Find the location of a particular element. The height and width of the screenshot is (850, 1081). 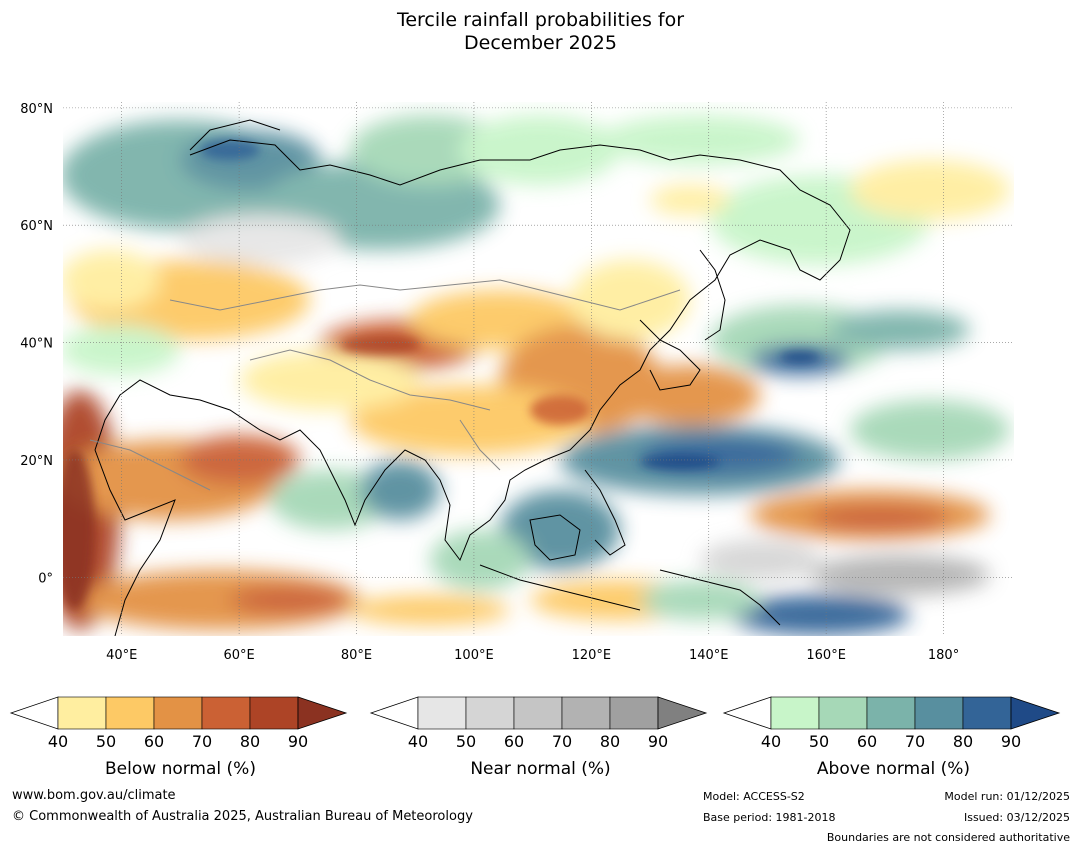

country-borders is located at coordinates (385, 385).